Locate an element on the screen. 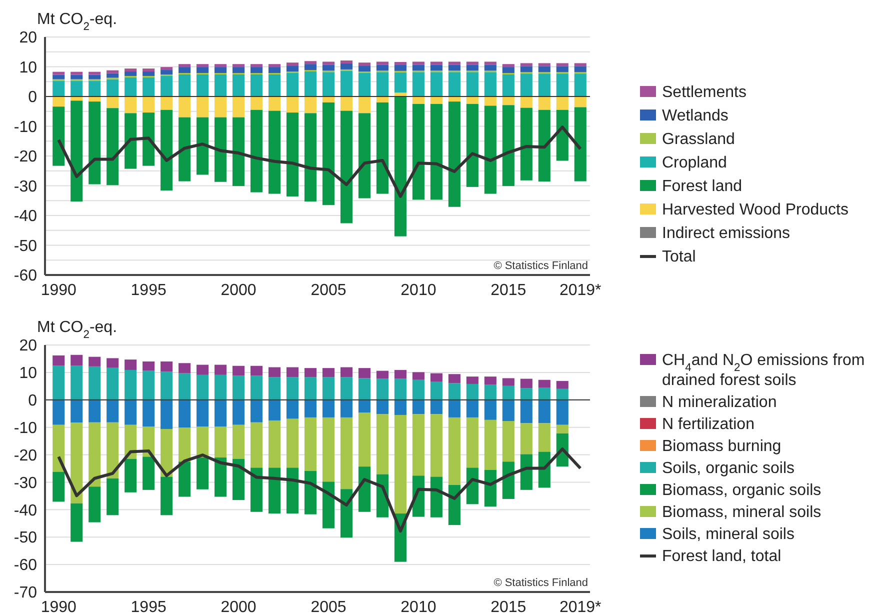 The width and height of the screenshot is (893, 613). y-tick-label: 20 is located at coordinates (28, 38).